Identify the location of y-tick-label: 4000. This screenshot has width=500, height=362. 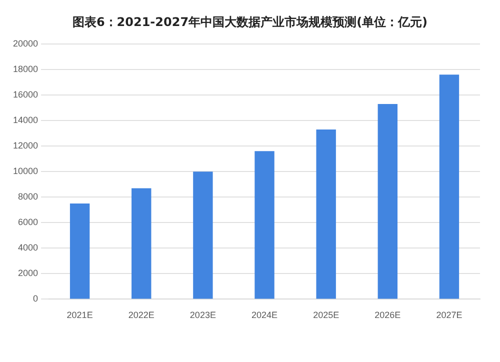
(28, 247).